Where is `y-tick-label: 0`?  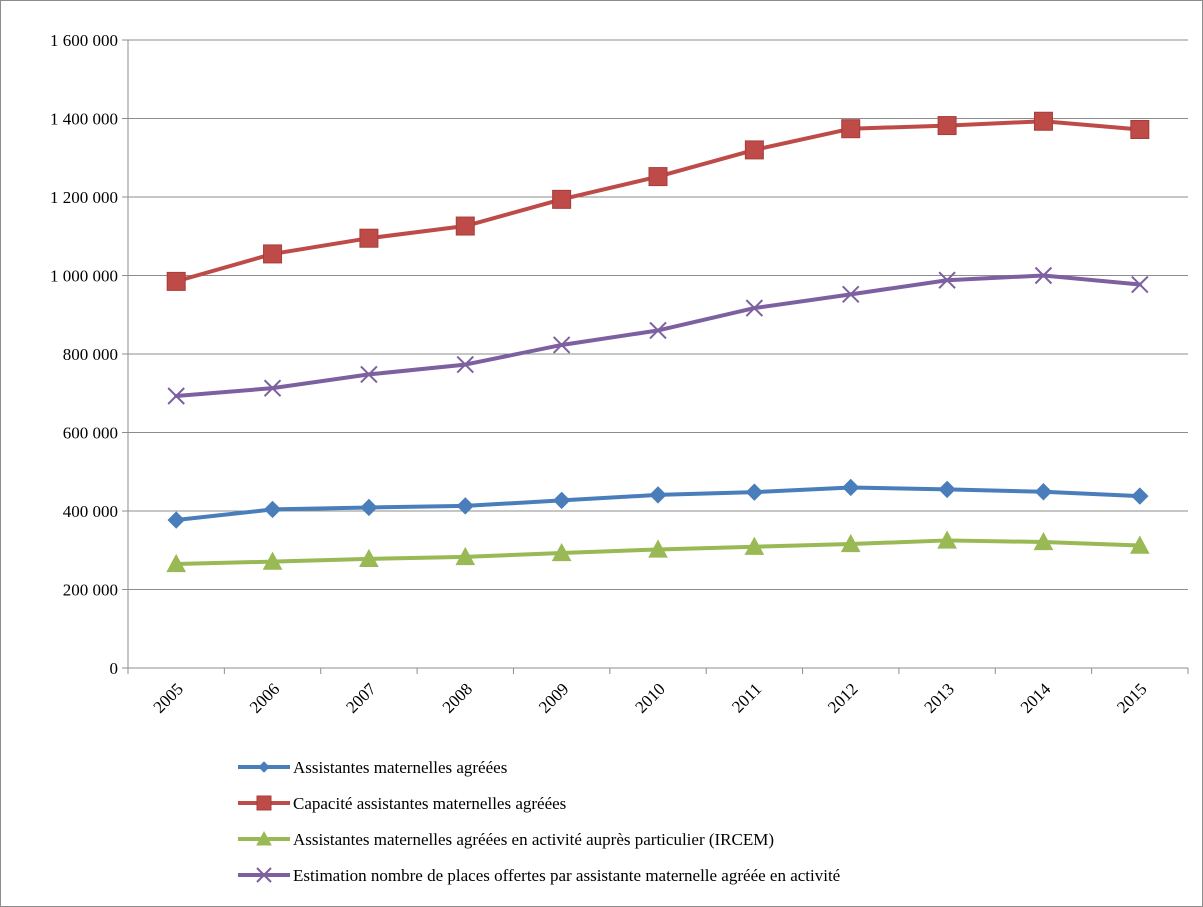
y-tick-label: 0 is located at coordinates (114, 668).